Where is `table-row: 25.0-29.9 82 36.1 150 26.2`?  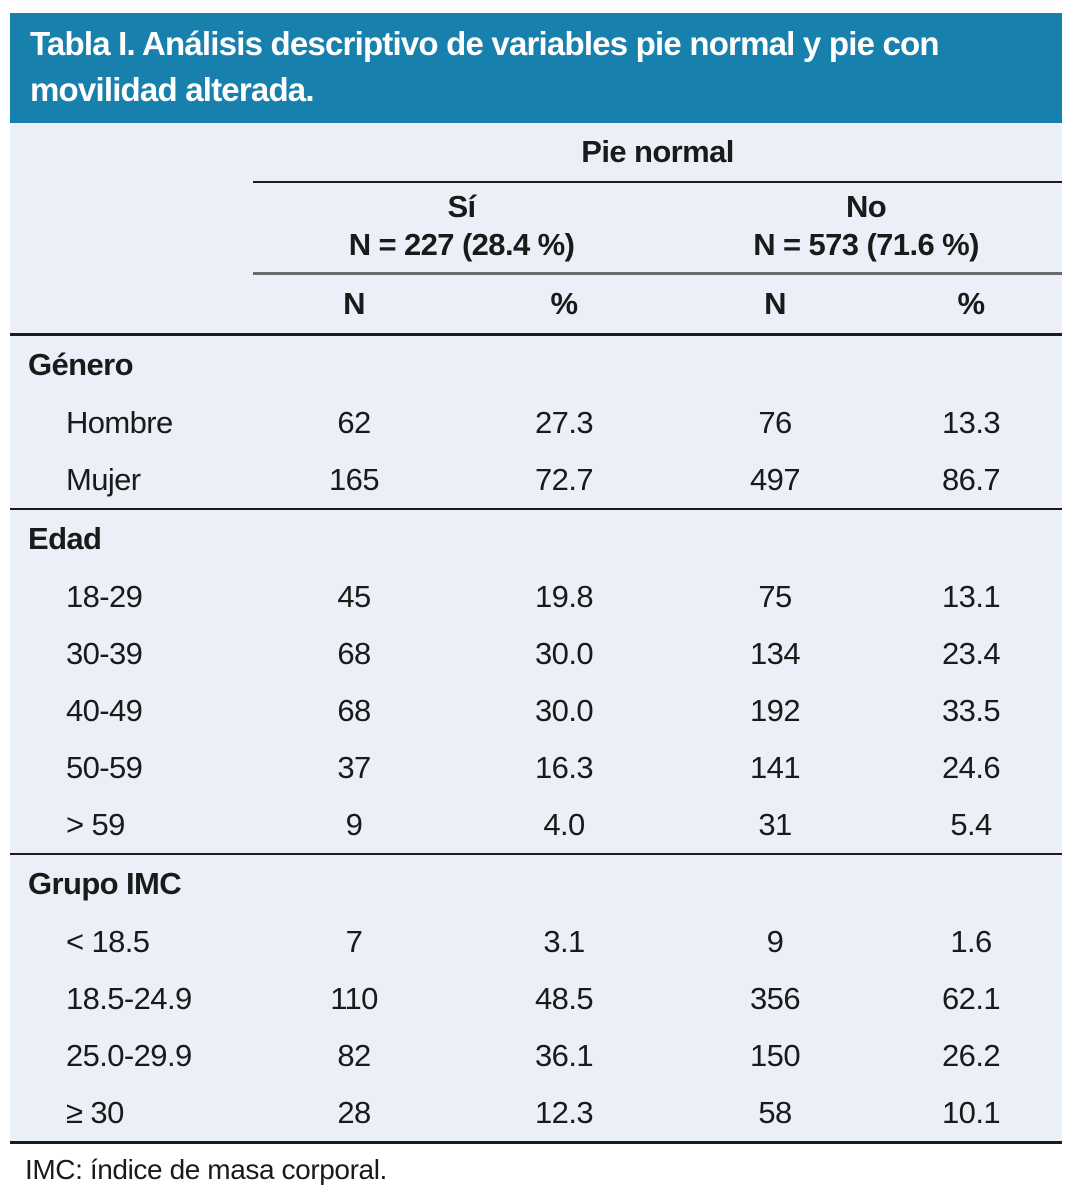
table-row: 25.0-29.9 82 36.1 150 26.2 is located at coordinates (536, 1055).